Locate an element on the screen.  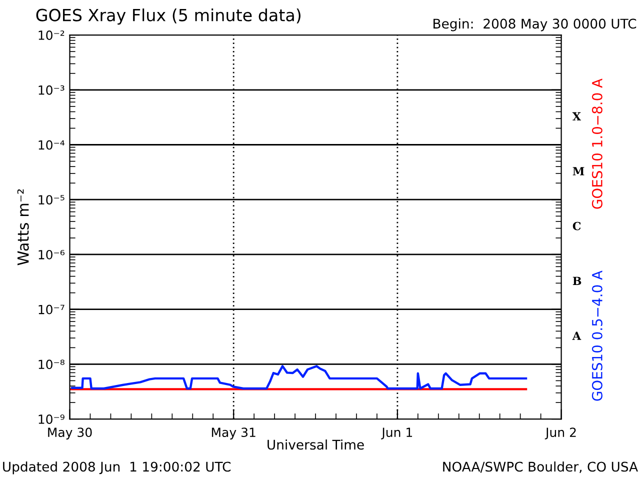
line-series is located at coordinates (299, 377).